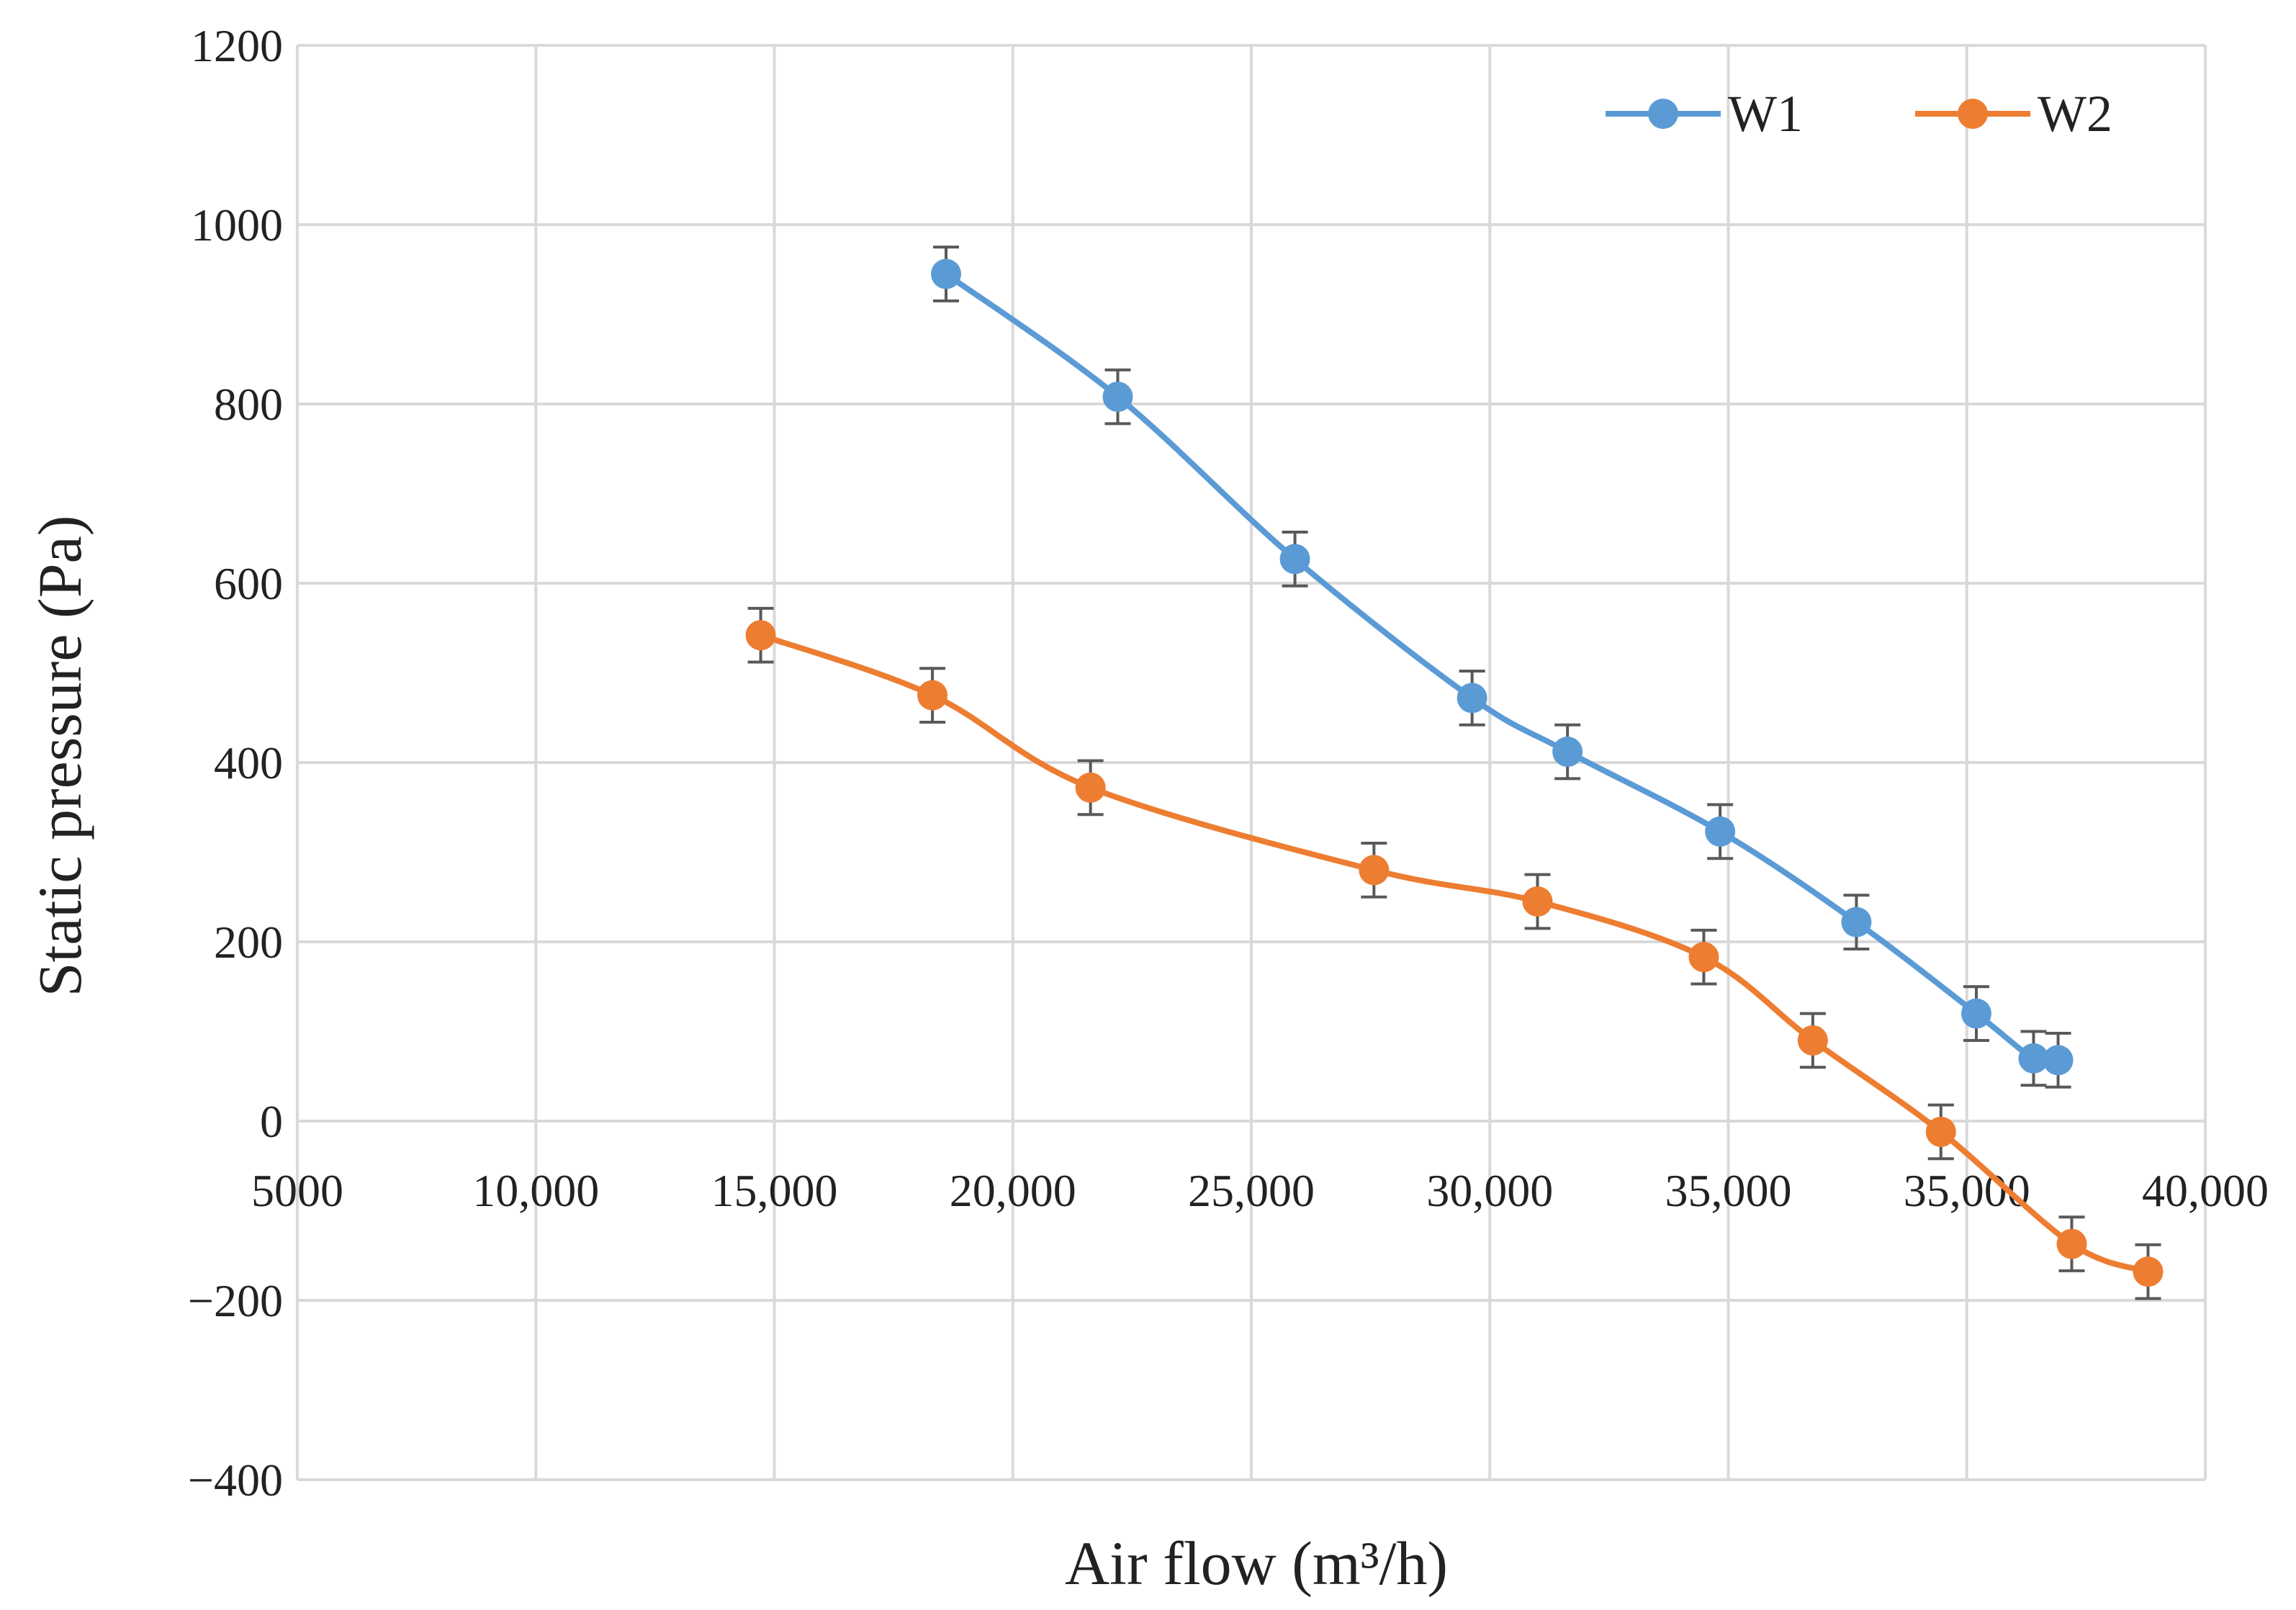  I want to click on y-tick-label: 1000, so click(237, 225).